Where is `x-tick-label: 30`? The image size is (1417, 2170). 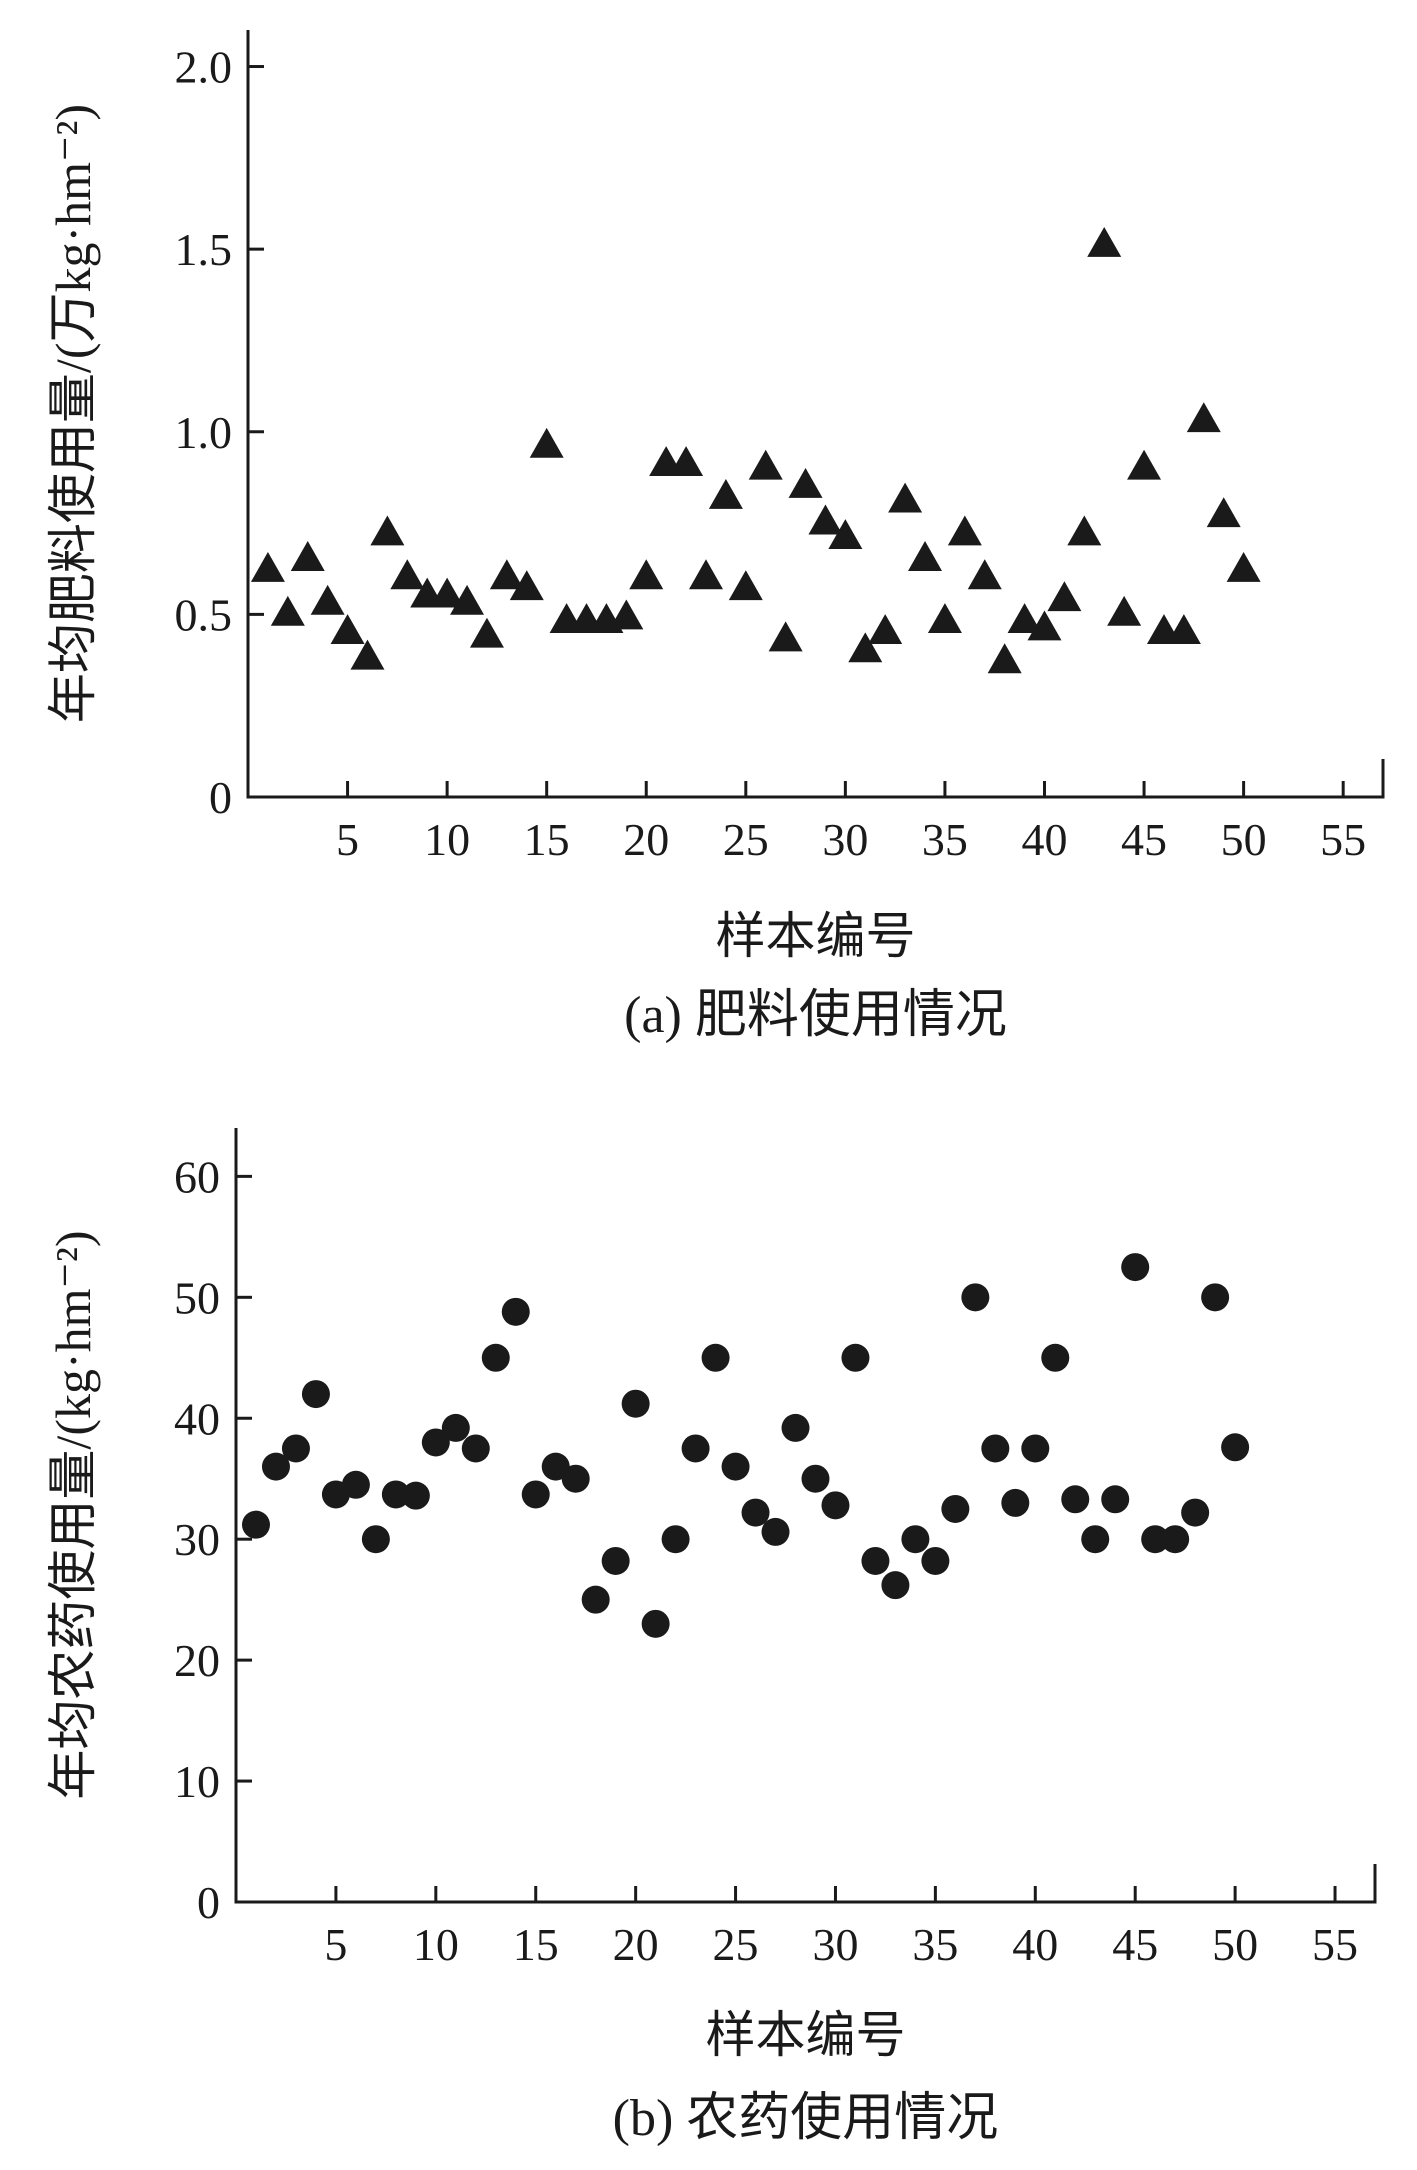 x-tick-label: 30 is located at coordinates (845, 839).